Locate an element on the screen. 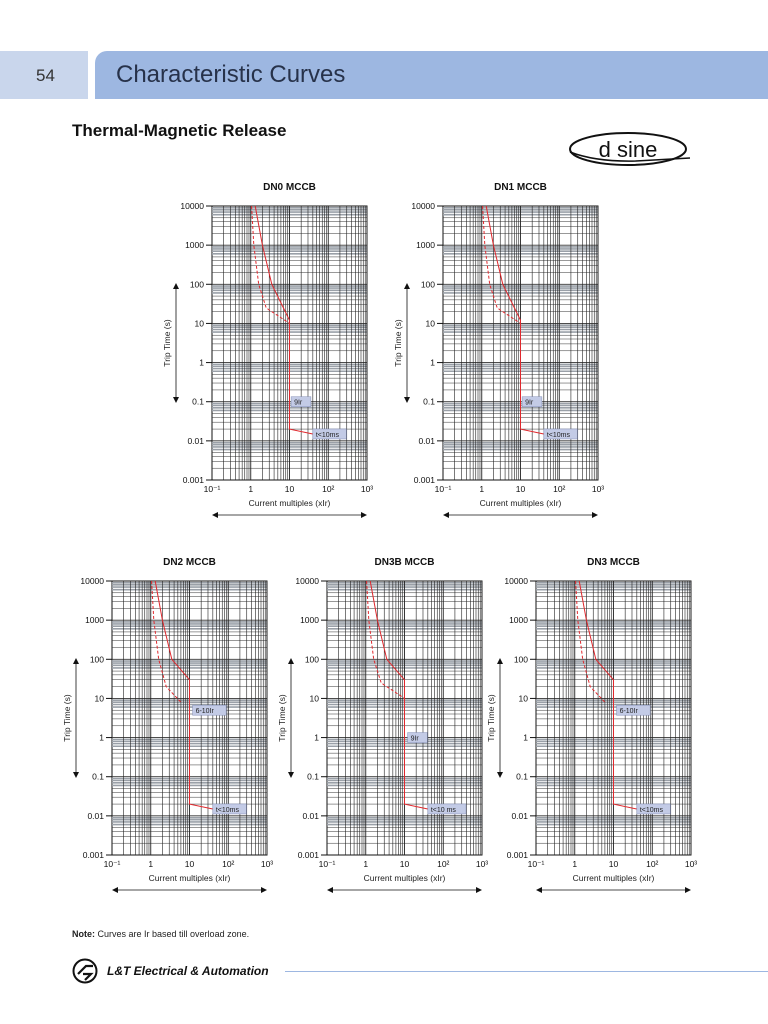 The image size is (768, 1024). y-gridlines is located at coordinates (520, 337).